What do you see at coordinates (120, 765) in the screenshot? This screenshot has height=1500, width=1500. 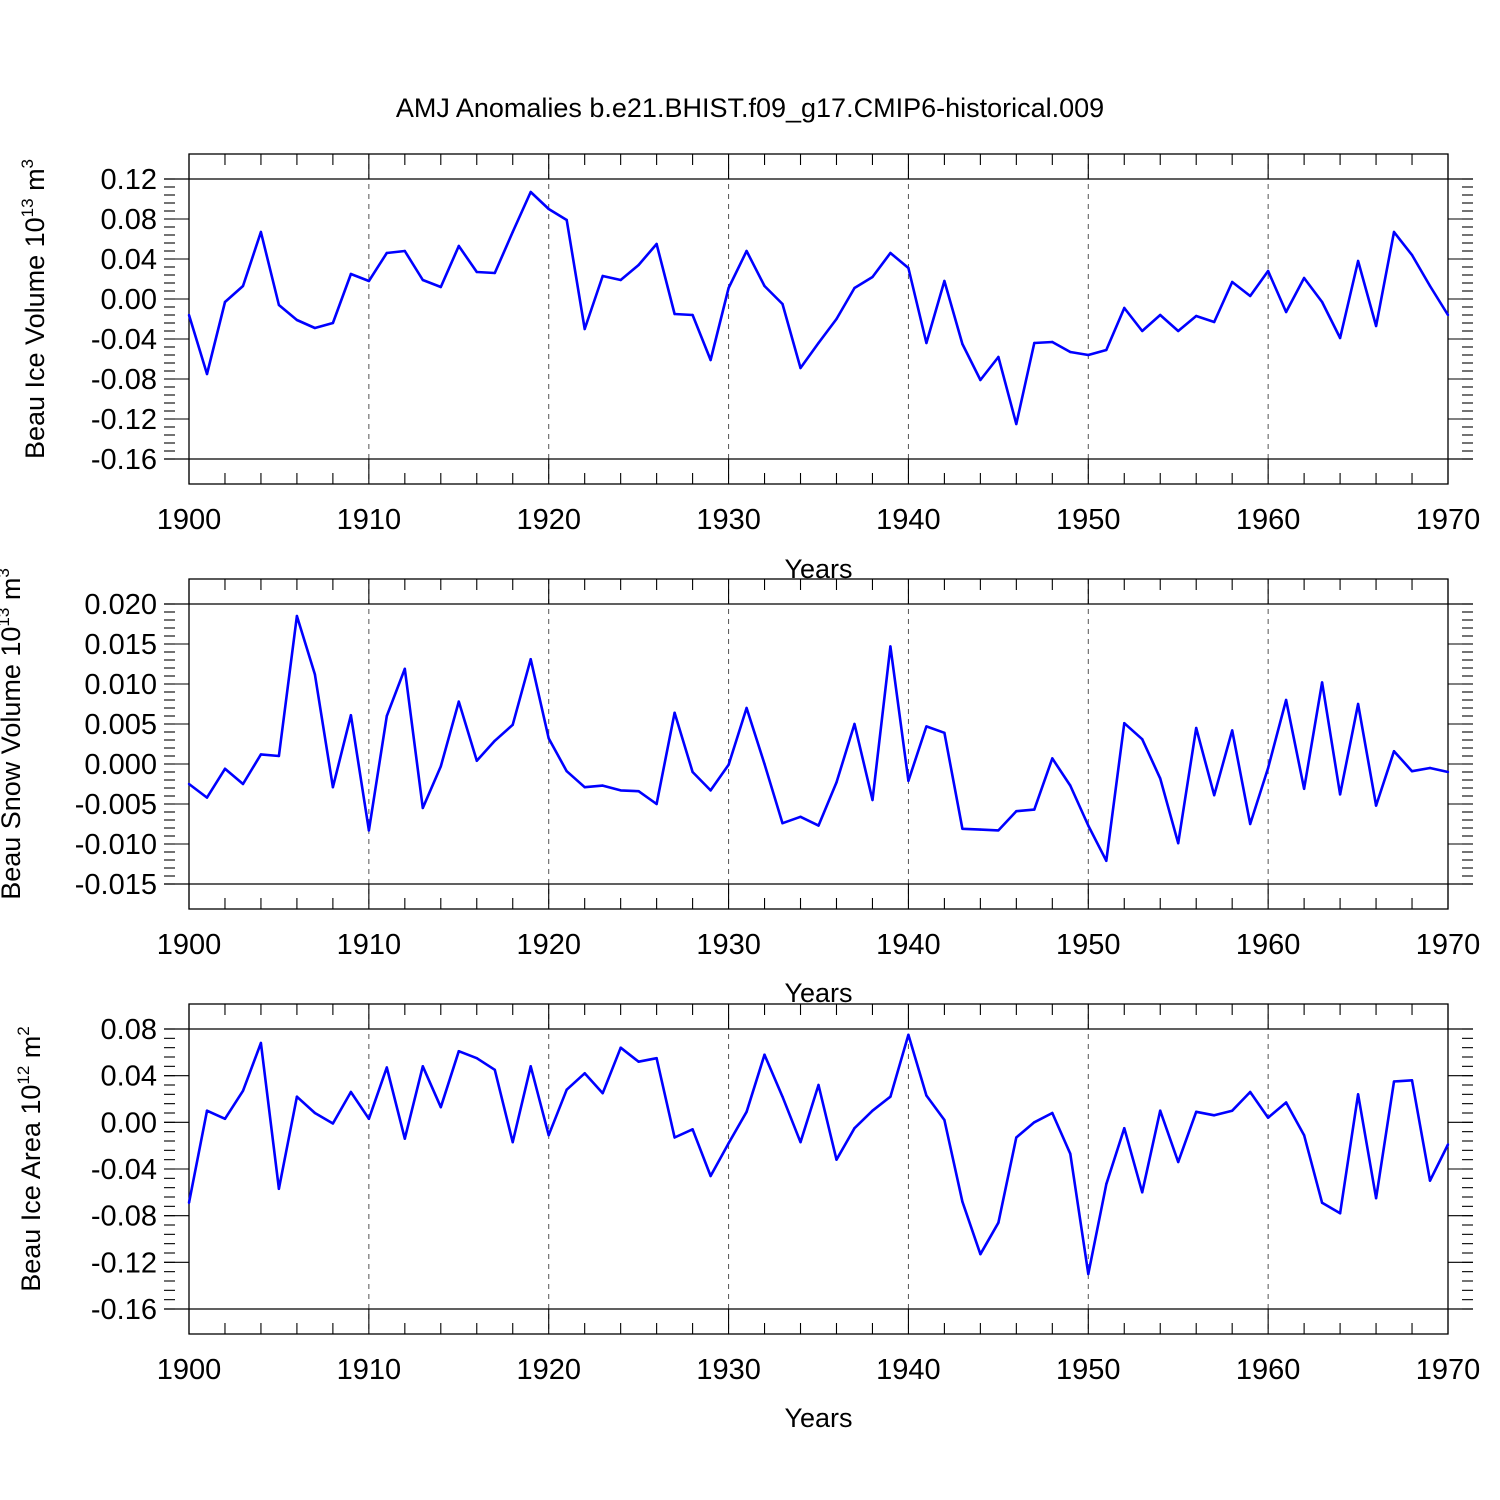 I see `y-tick-label: 0.000` at bounding box center [120, 765].